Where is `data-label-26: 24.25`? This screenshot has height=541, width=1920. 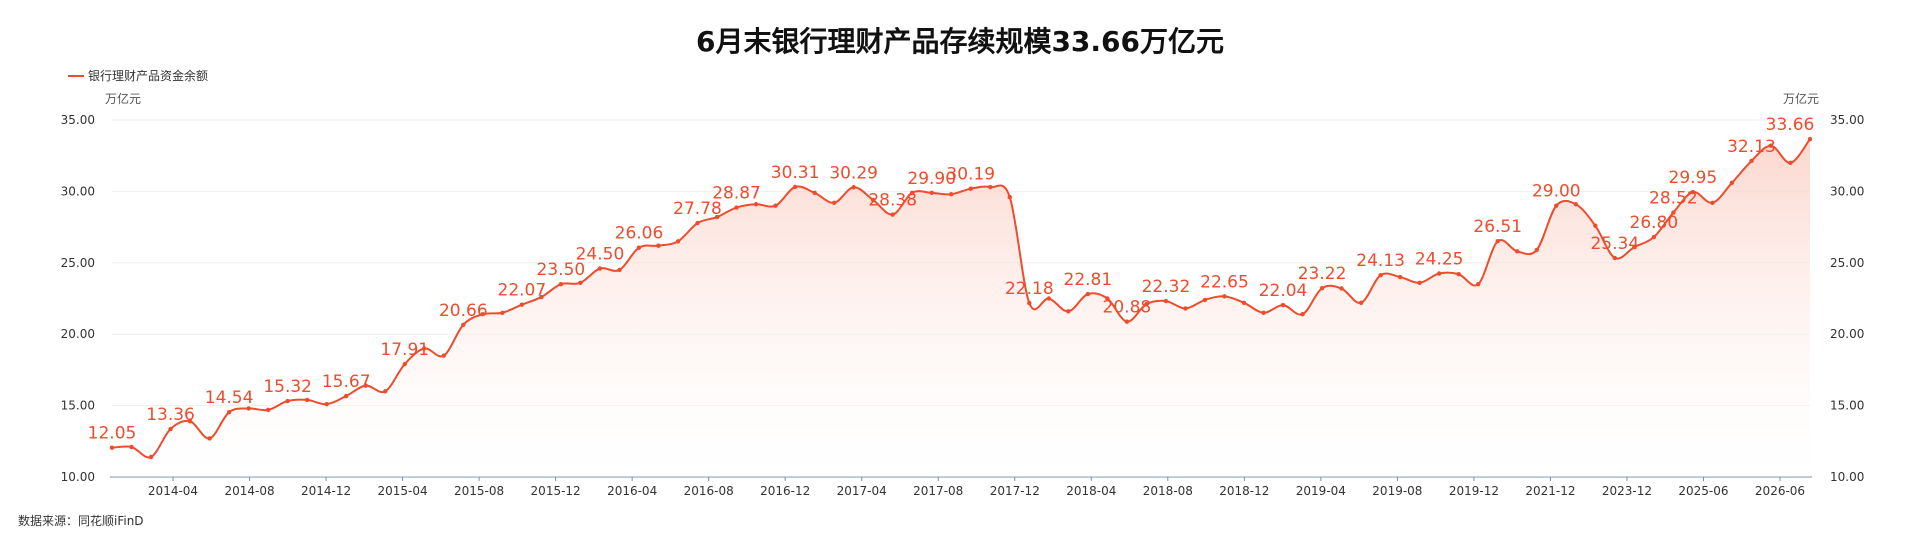
data-label-26: 24.25 is located at coordinates (1439, 260).